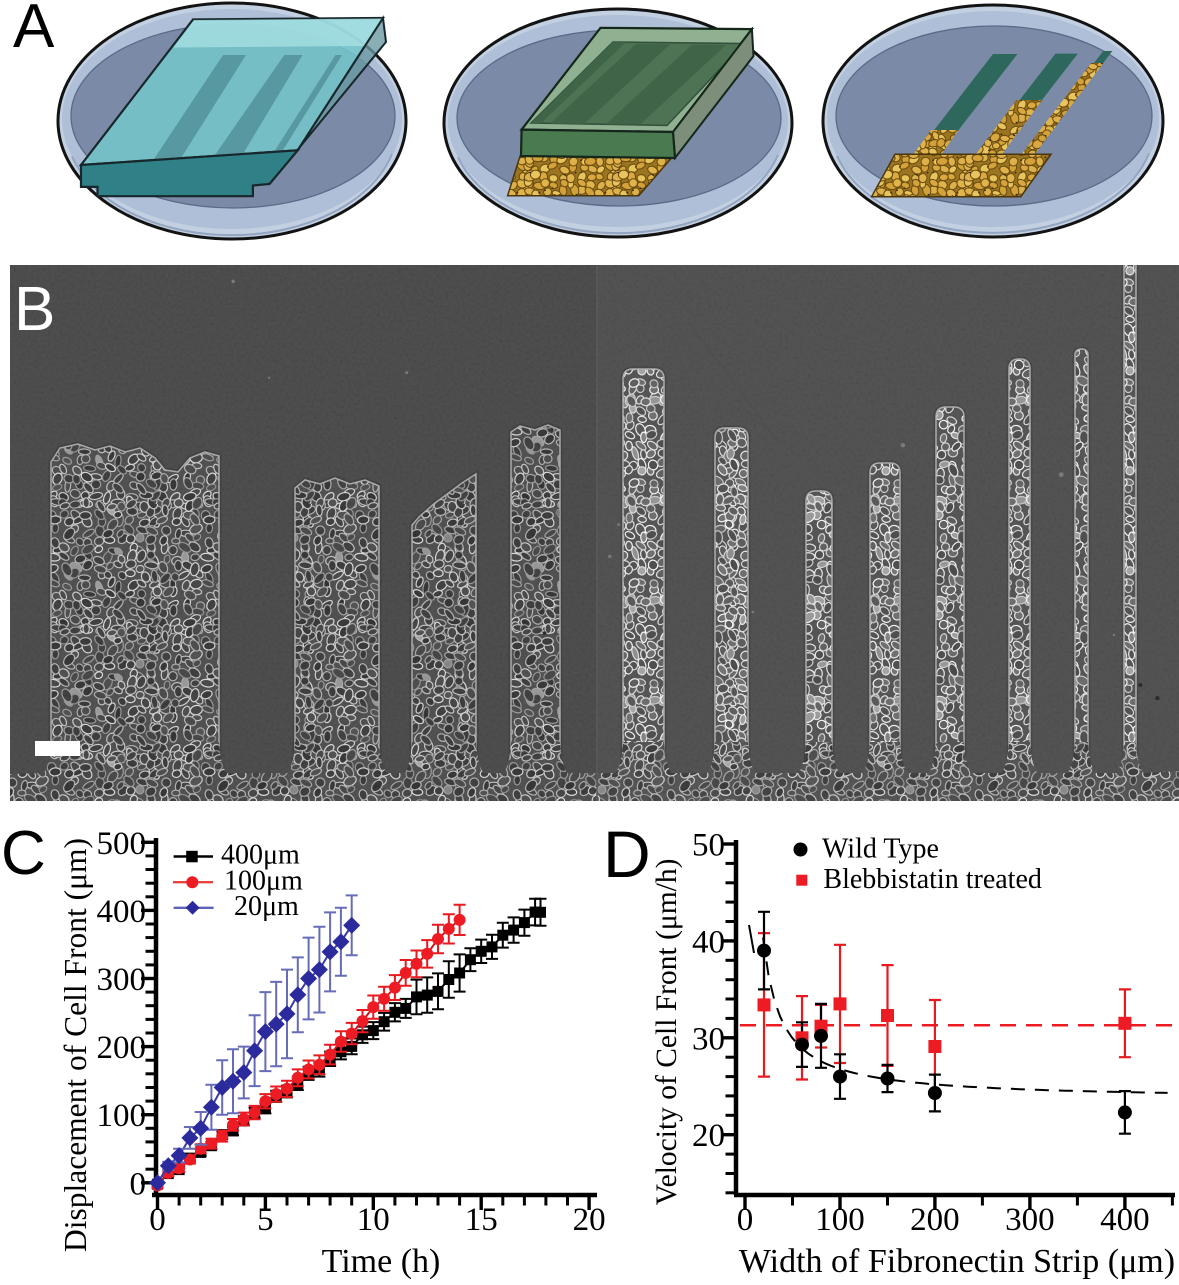  I want to click on svg-text: 50, so click(708, 846).